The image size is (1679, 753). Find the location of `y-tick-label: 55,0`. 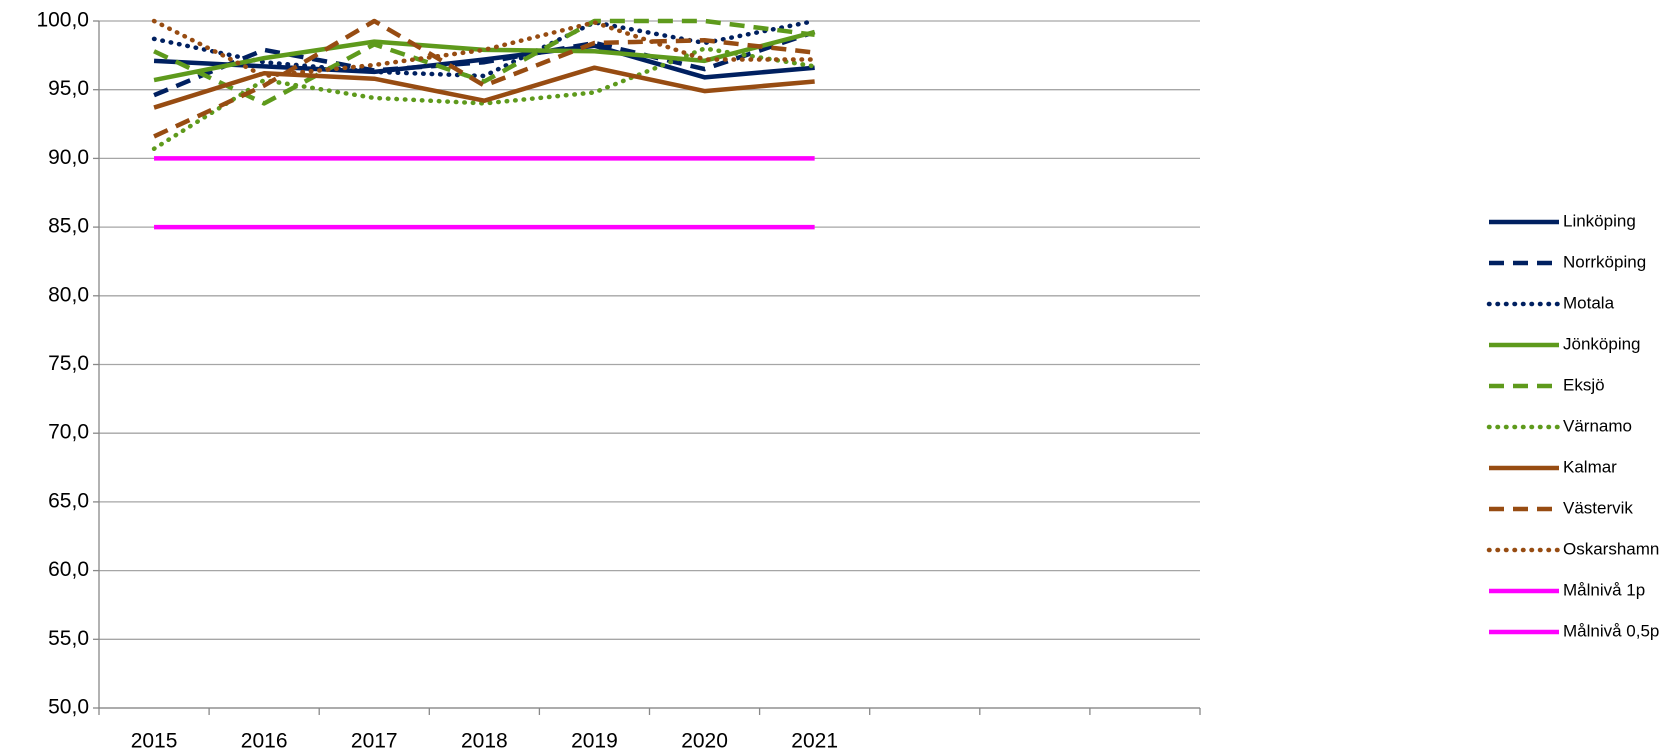

y-tick-label: 55,0 is located at coordinates (68, 638).